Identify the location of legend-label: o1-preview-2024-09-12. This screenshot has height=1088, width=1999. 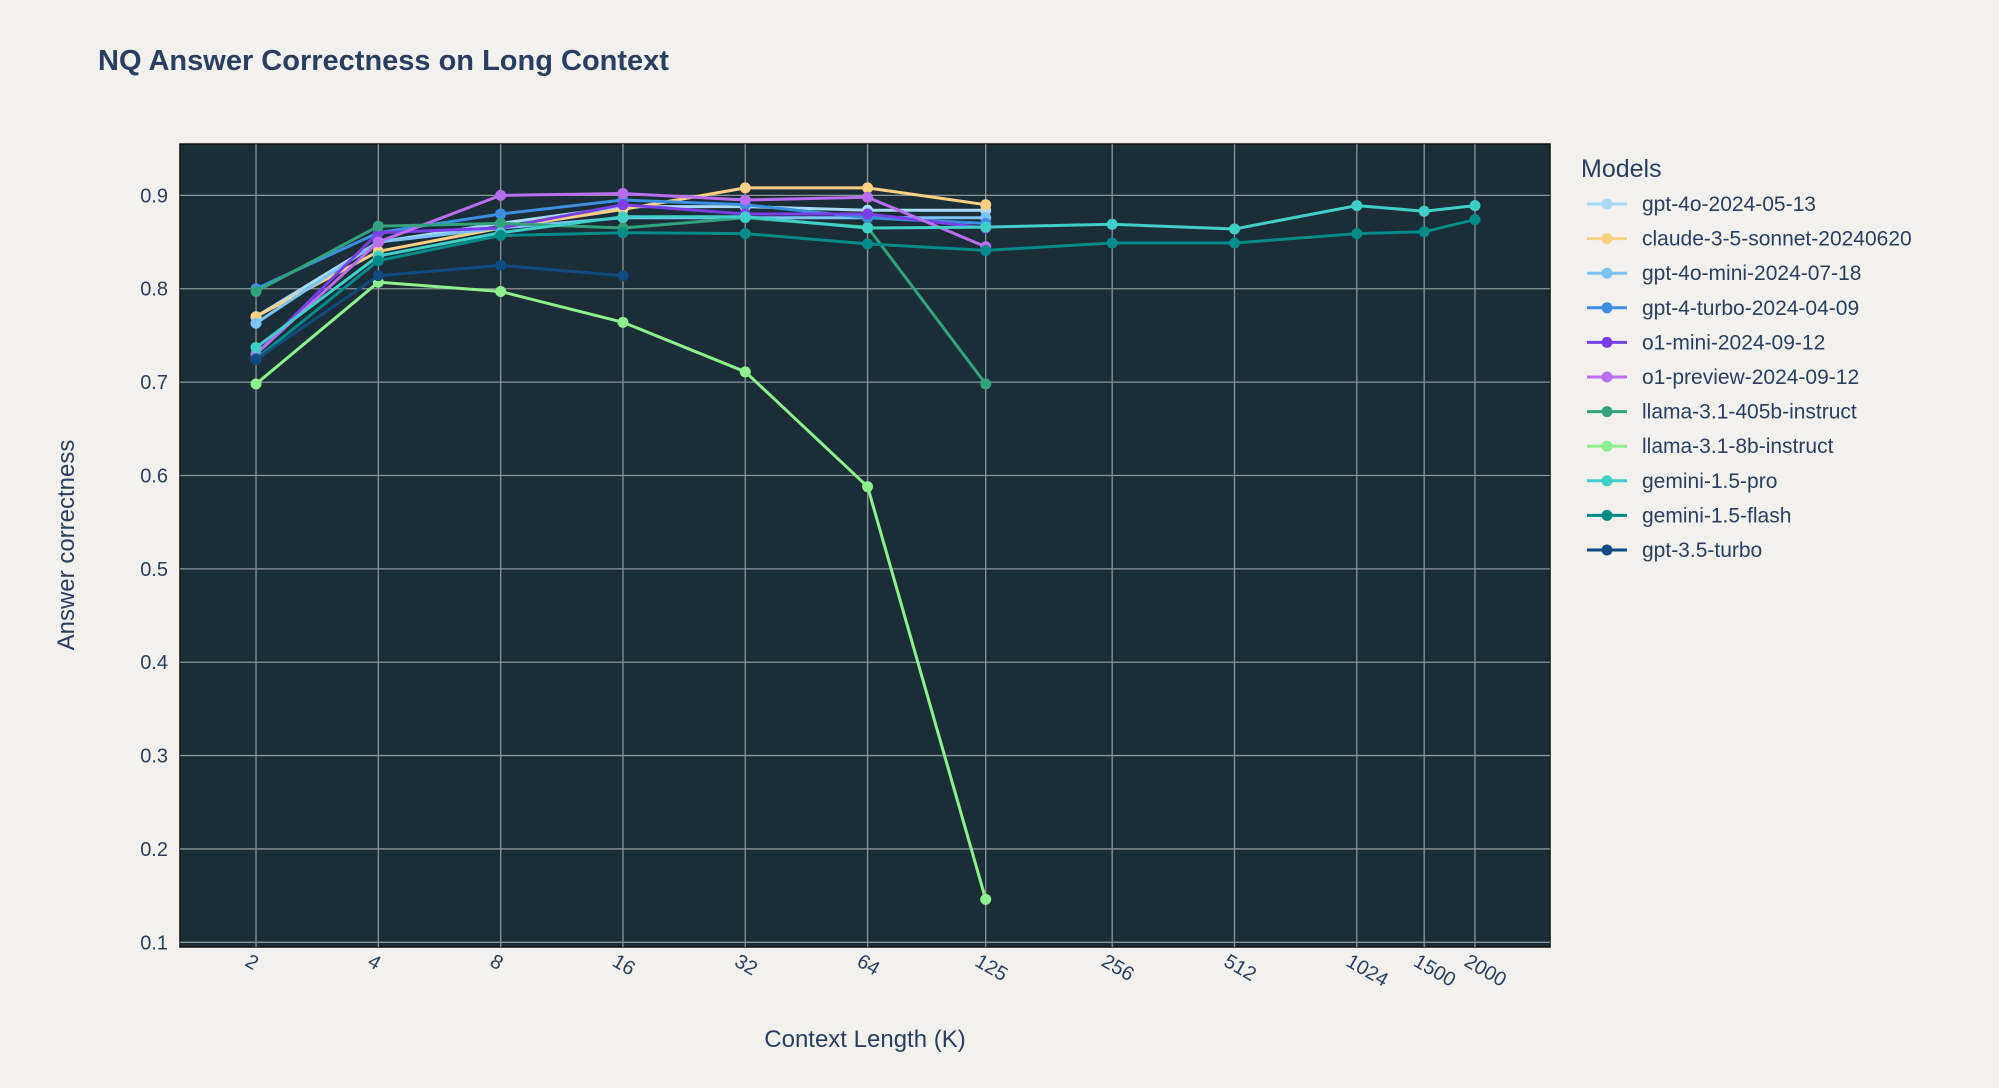
(1750, 377).